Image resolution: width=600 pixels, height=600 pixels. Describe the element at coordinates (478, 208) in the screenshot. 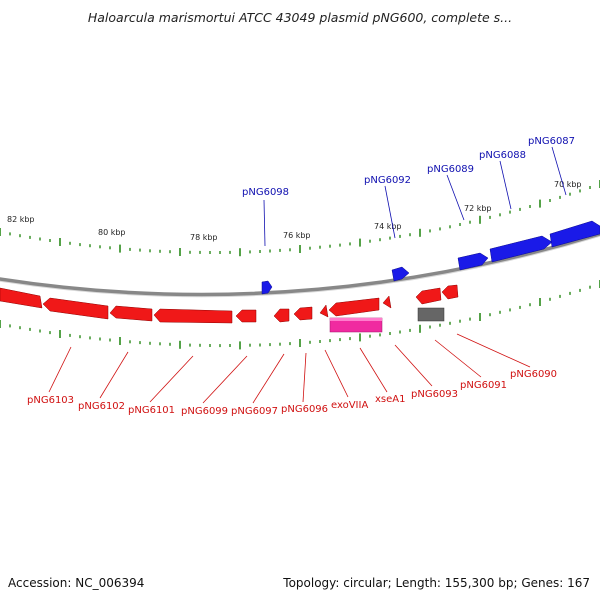

I see `scale-label-72kbp: 72 kbp` at that location.